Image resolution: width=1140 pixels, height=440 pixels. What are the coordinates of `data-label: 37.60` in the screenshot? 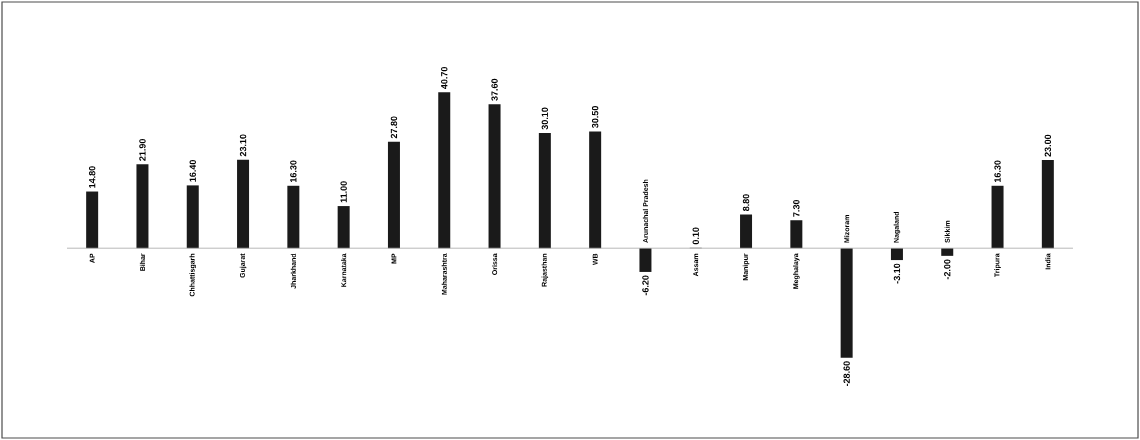 It's located at (494, 89).